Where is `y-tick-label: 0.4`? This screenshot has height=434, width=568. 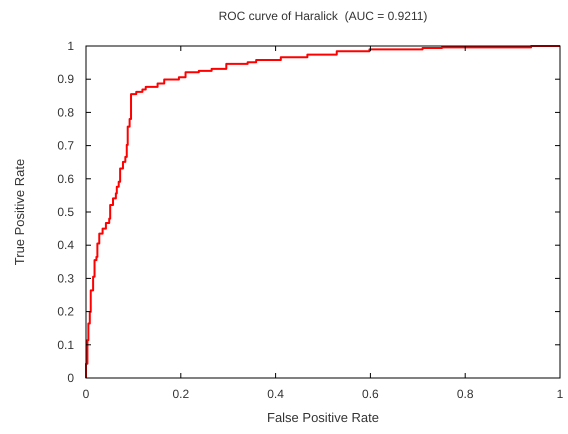
y-tick-label: 0.4 is located at coordinates (65, 245).